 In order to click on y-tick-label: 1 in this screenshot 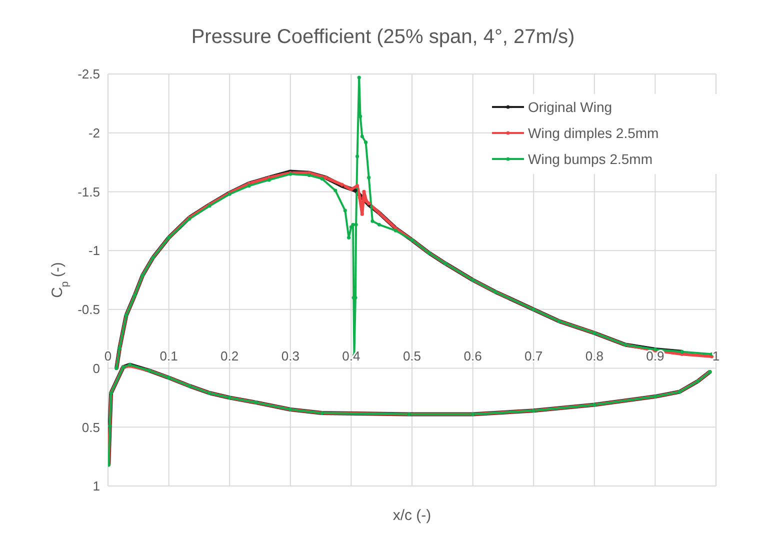, I will do `click(96, 486)`.